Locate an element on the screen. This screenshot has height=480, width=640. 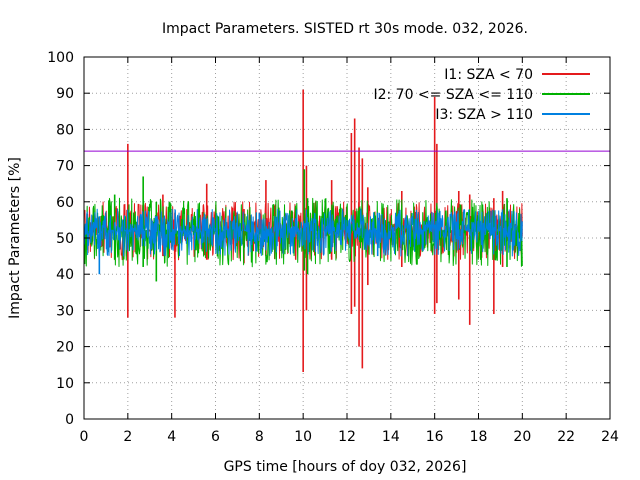
y-tick-label: 70 is located at coordinates (65, 167).